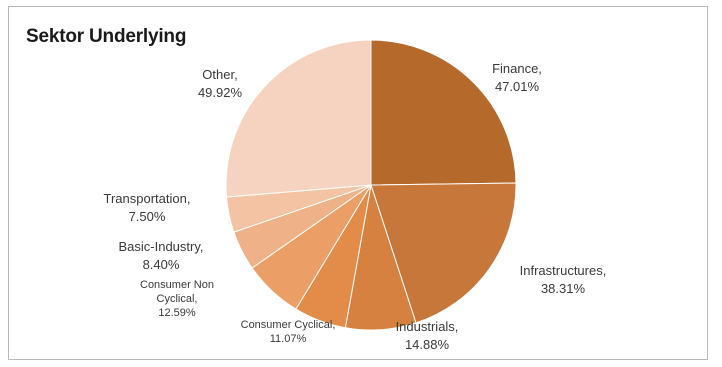 Image resolution: width=722 pixels, height=367 pixels. What do you see at coordinates (147, 207) in the screenshot?
I see `label-transportation: Transportation, 7.50%` at bounding box center [147, 207].